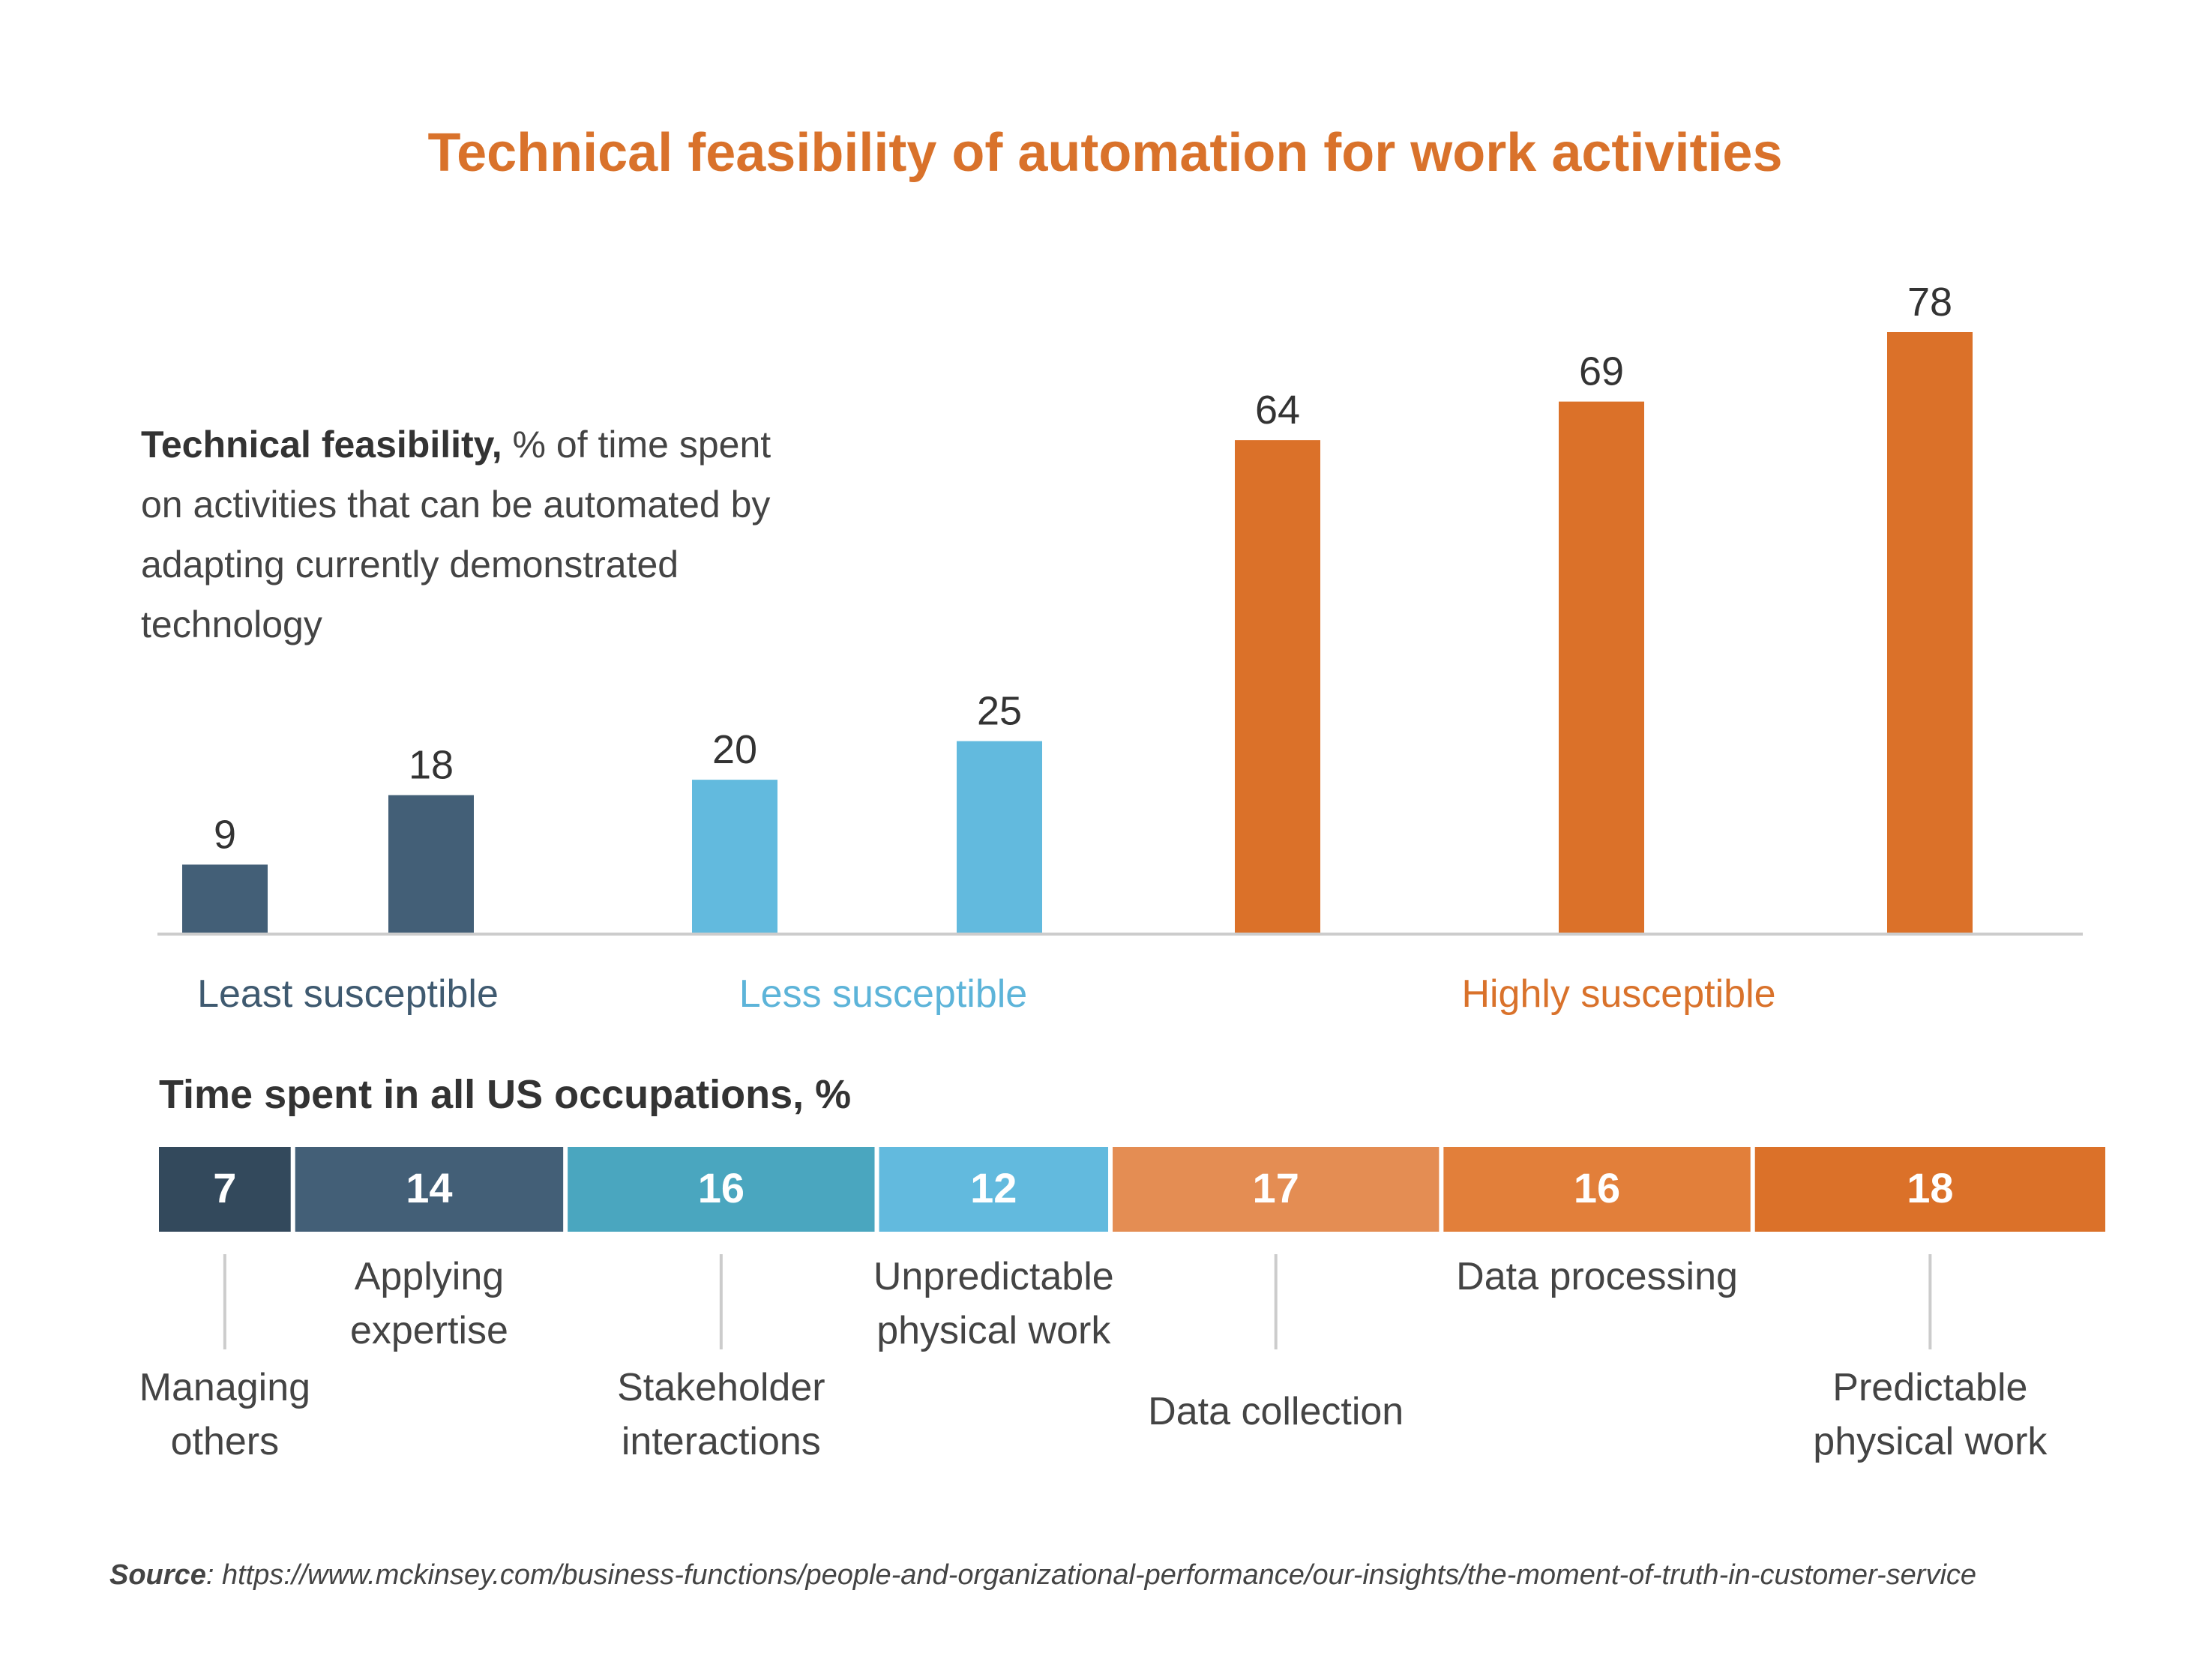  I want to click on group-label-less-susceptible: Less susceptible, so click(883, 994).